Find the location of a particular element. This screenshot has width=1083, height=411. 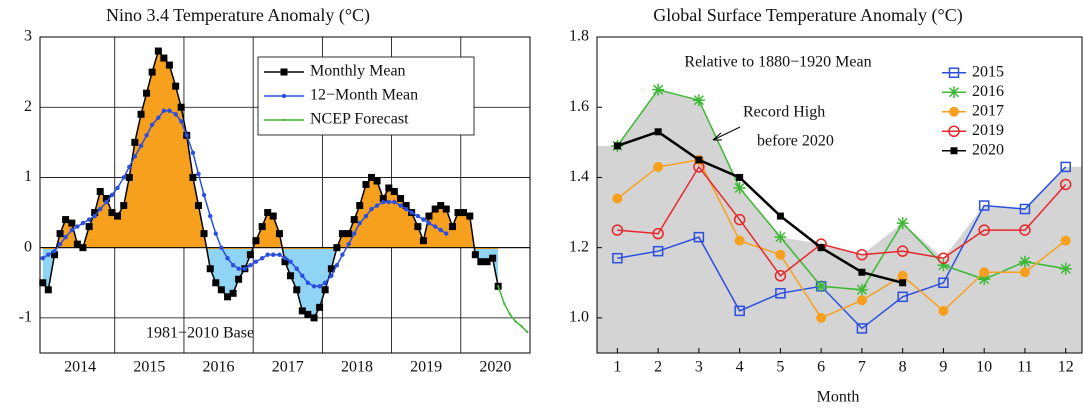

x-tick-label: 7 is located at coordinates (862, 367).